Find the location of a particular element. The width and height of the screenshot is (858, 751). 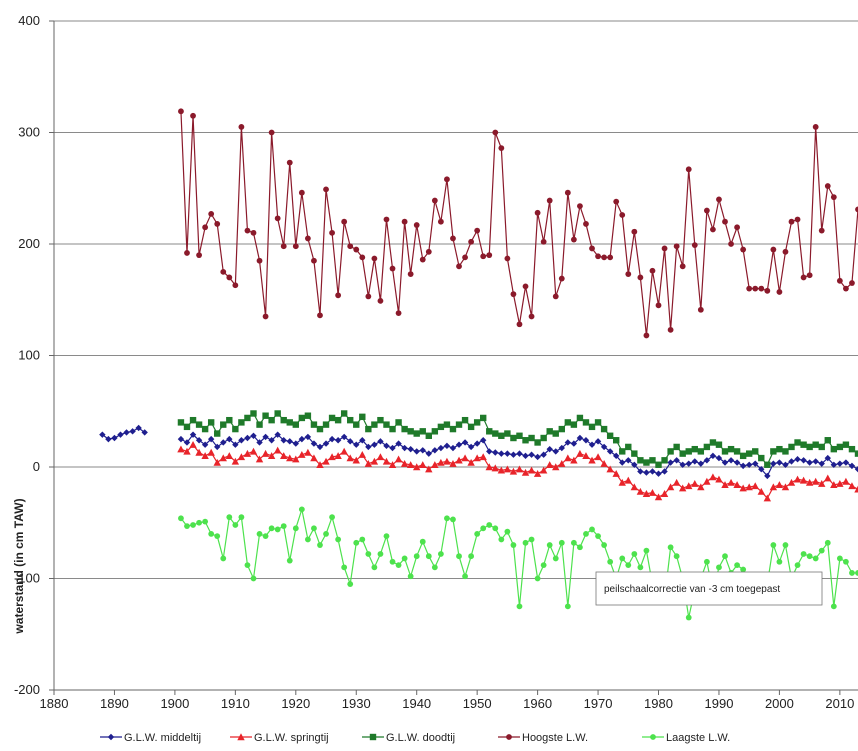

y-tick-label: 0 is located at coordinates (36, 466).